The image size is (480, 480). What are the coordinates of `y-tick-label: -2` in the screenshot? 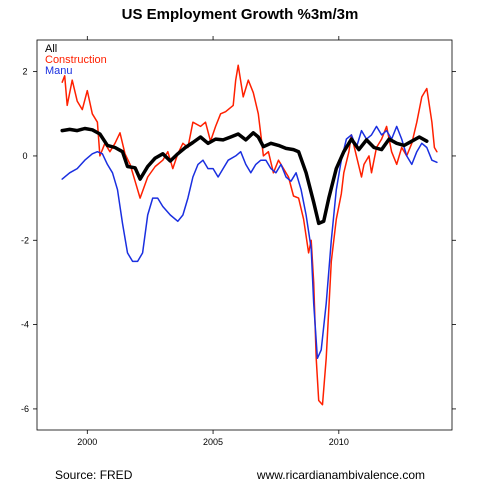 It's located at (25, 240).